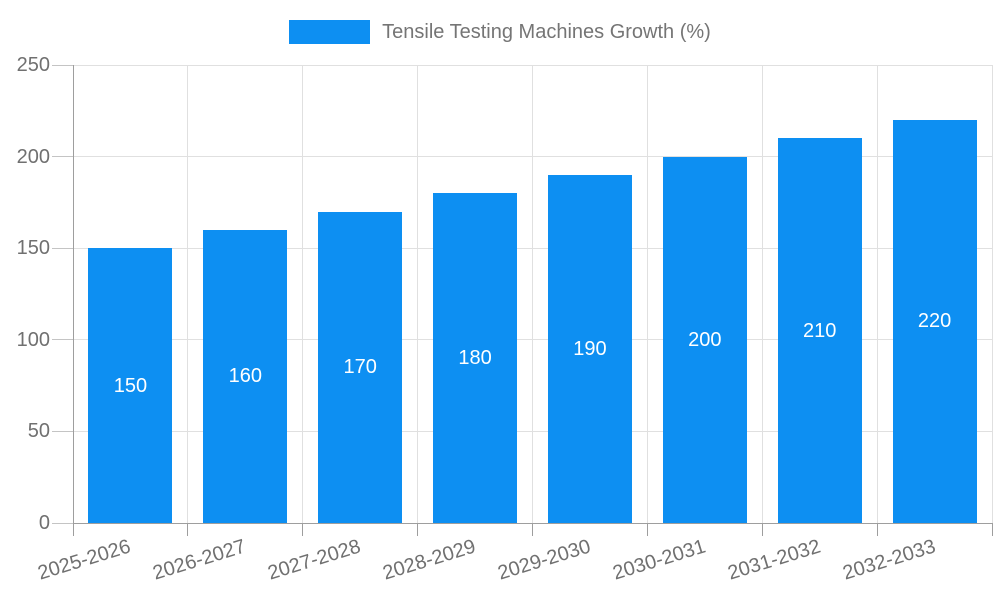 The width and height of the screenshot is (1000, 600). I want to click on bar: 210, so click(819, 330).